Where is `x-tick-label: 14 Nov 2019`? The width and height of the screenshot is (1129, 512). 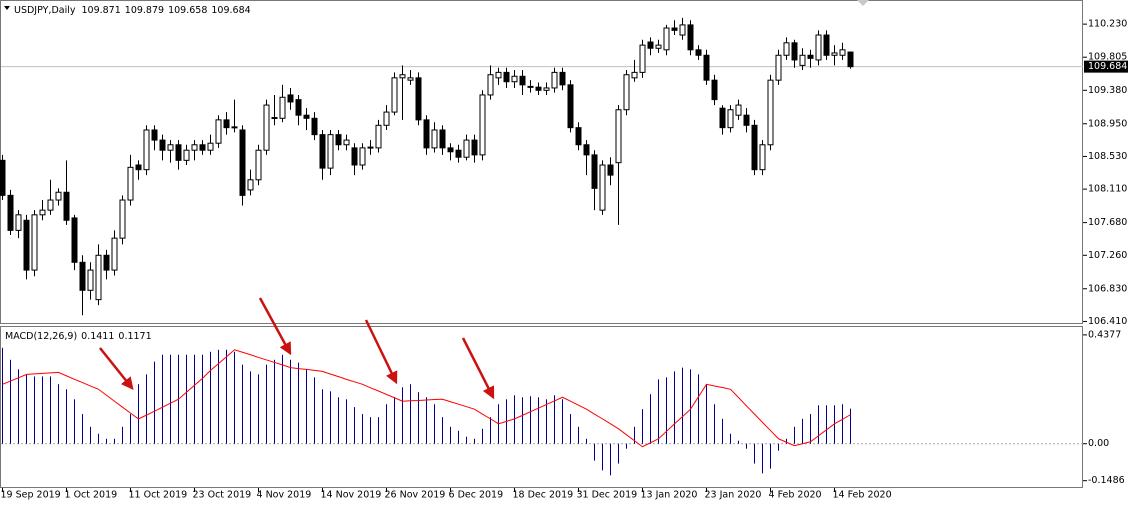 x-tick-label: 14 Nov 2019 is located at coordinates (351, 495).